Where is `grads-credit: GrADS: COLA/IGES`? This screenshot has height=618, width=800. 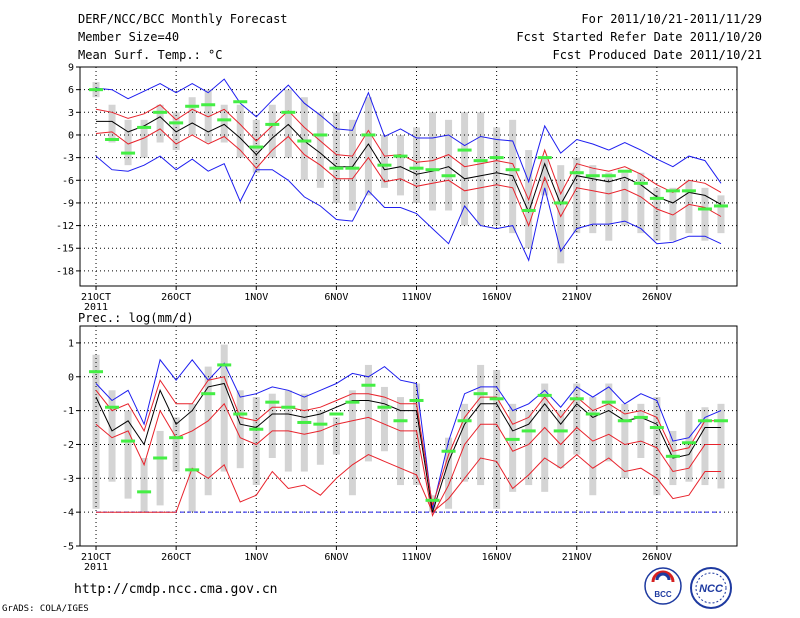
grads-credit: GrADS: COLA/IGES is located at coordinates (45, 609).